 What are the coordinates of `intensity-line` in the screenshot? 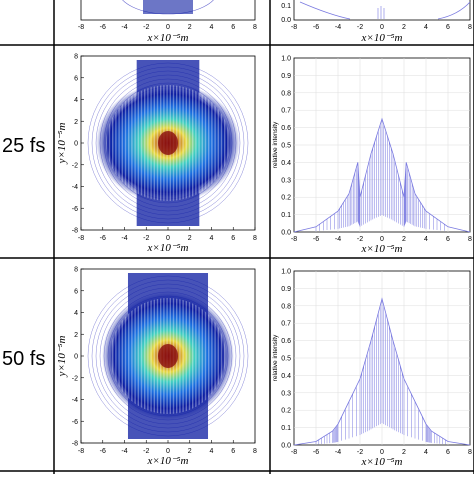 It's located at (385, 10).